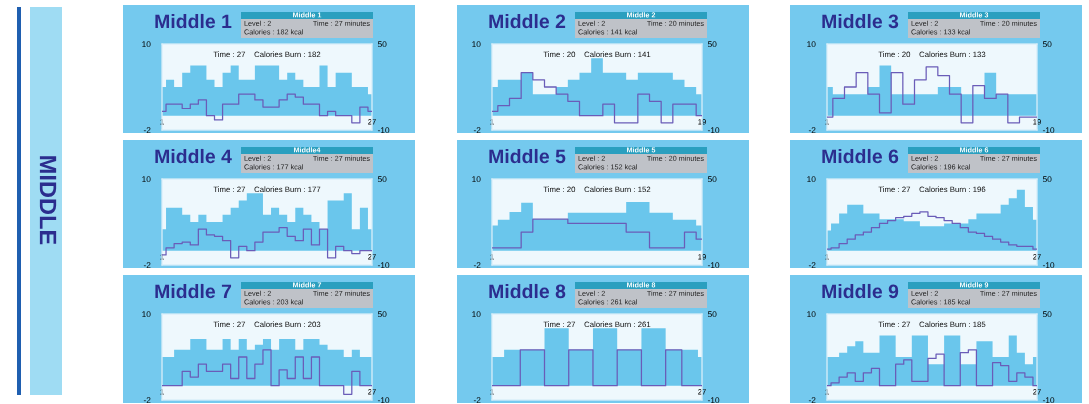  I want to click on chart-title: Middle 6, so click(860, 156).